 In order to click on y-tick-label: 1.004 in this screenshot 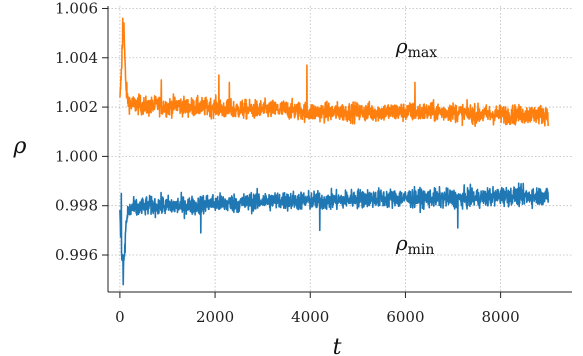, I will do `click(76, 58)`.